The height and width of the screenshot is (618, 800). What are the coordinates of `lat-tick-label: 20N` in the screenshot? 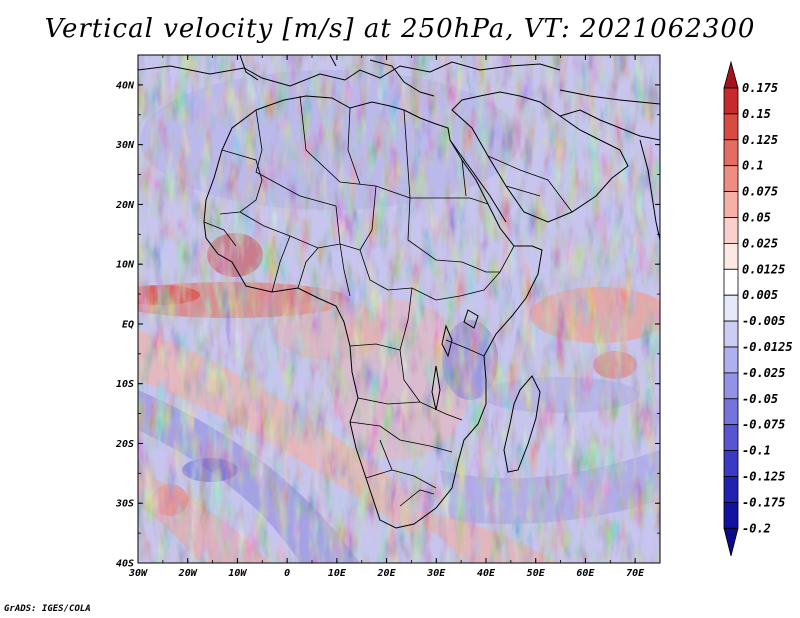 It's located at (125, 205).